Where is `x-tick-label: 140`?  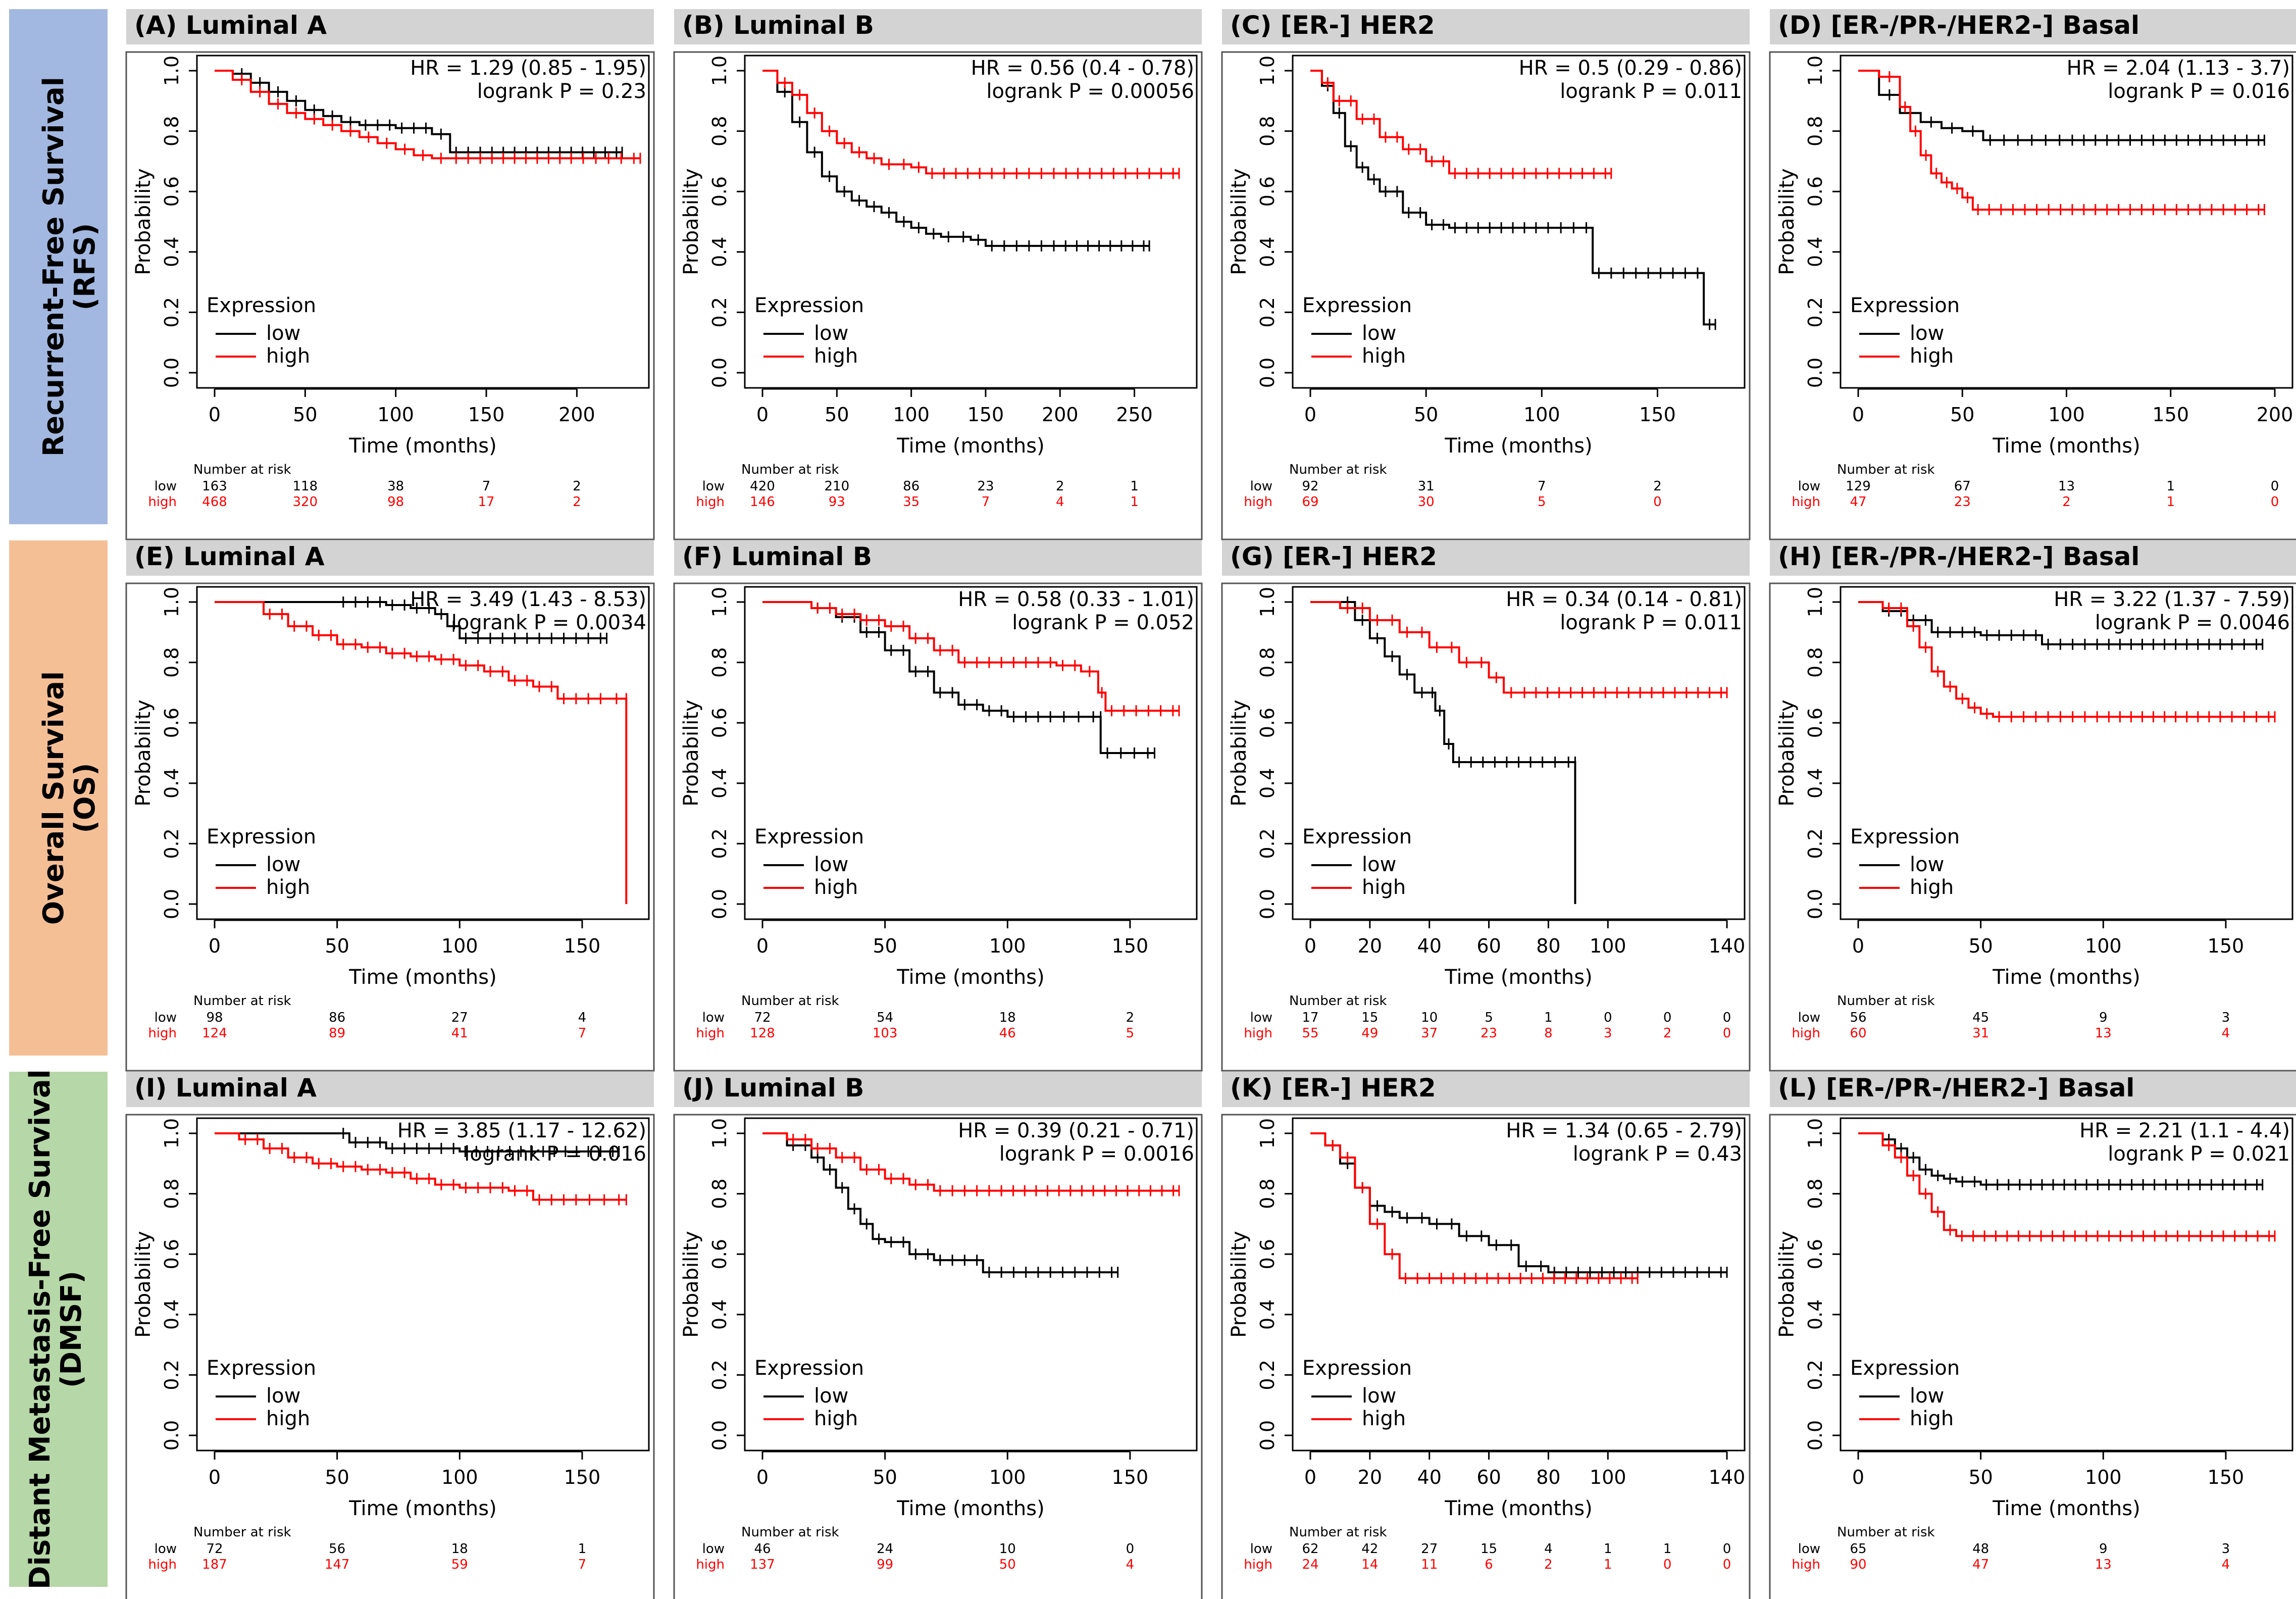 x-tick-label: 140 is located at coordinates (1727, 946).